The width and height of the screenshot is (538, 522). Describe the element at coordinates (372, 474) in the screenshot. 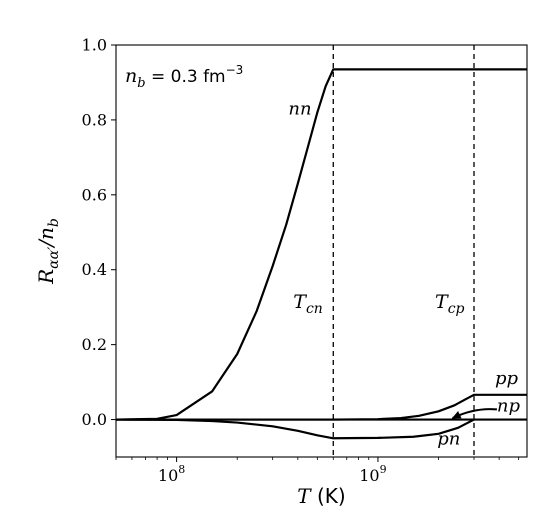

I see `x-tick-label: 10⁹` at that location.